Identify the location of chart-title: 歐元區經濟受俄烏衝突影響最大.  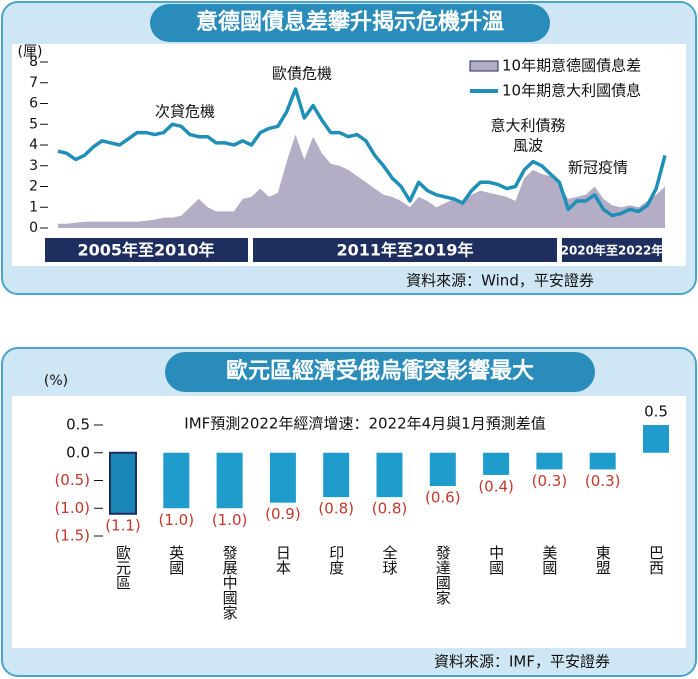
(380, 371).